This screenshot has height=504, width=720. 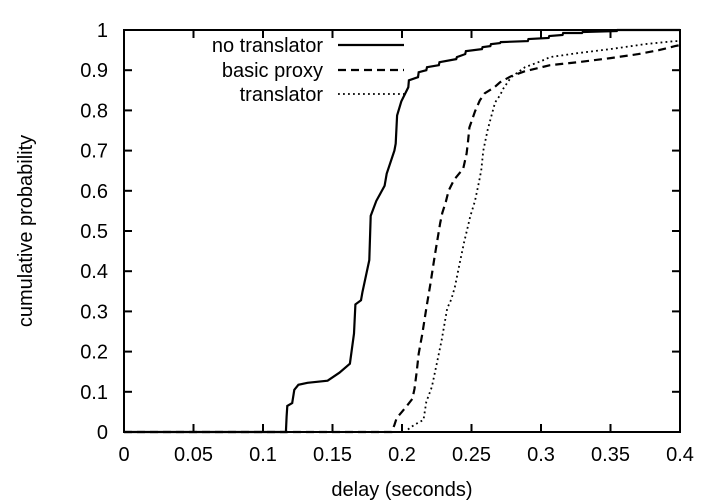 I want to click on y-tick-label: 1, so click(x=102, y=31).